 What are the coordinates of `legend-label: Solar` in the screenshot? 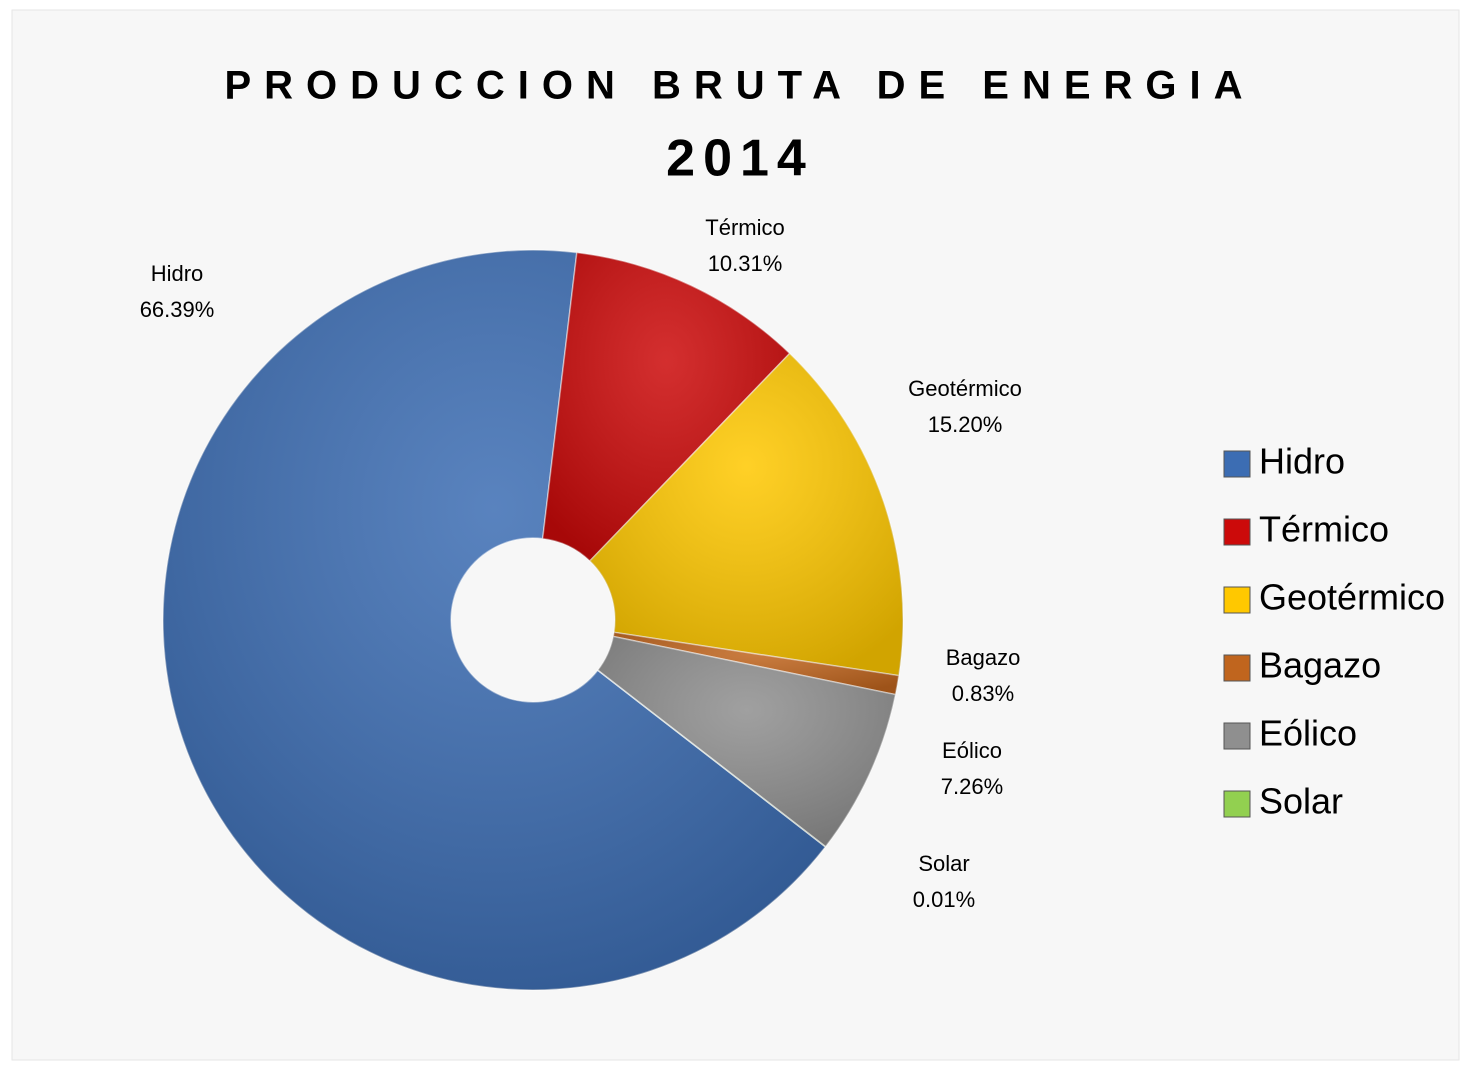 It's located at (1301, 801).